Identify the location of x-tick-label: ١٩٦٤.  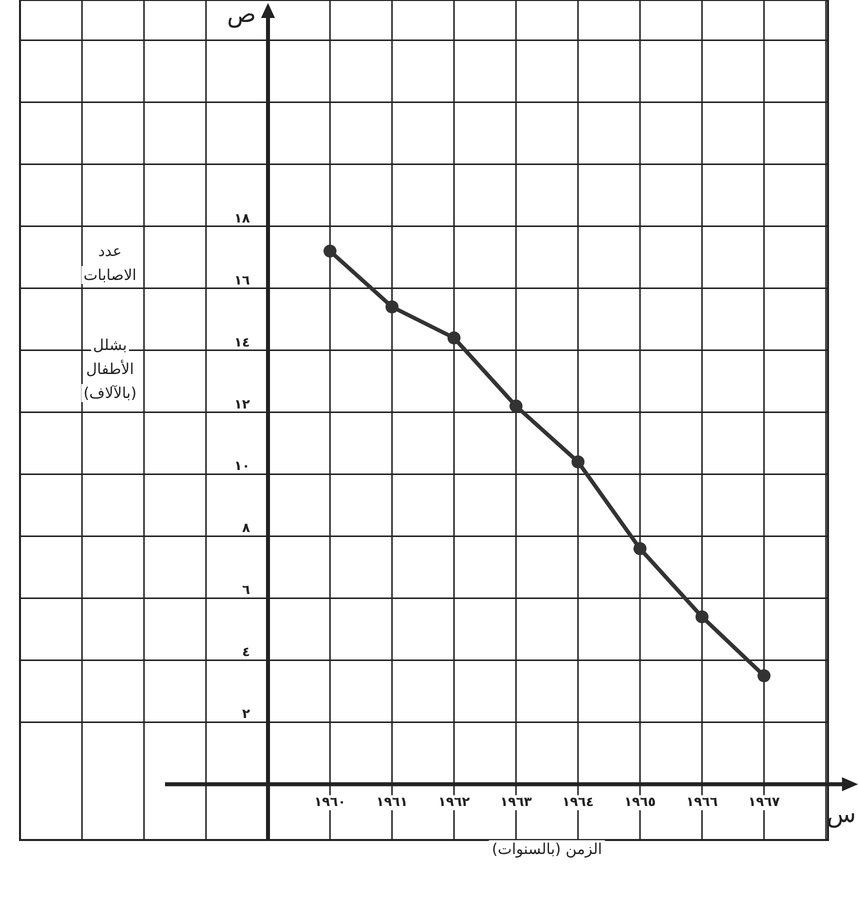
(578, 802).